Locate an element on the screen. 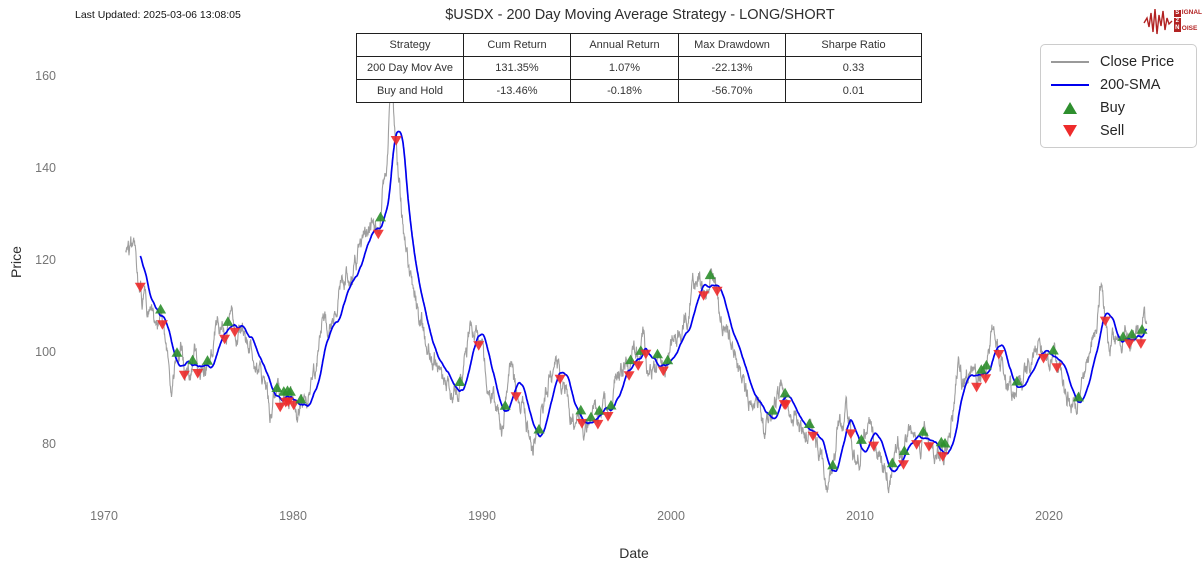 The width and height of the screenshot is (1204, 575). logo-text: S IGNAL 2 N OISE is located at coordinates (1187, 21).